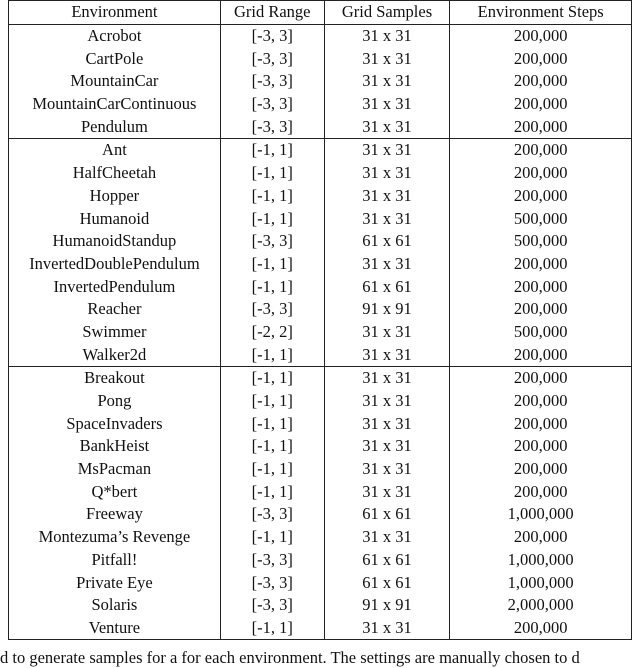 This screenshot has width=640, height=668. What do you see at coordinates (114, 241) in the screenshot?
I see `environment-cell: HumanoidStandup` at bounding box center [114, 241].